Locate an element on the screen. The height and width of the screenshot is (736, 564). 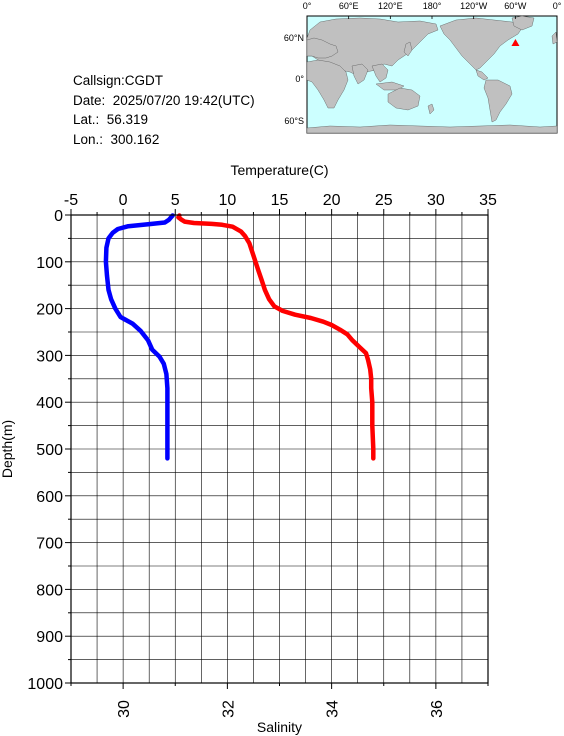
salinity-tick-label: 32 is located at coordinates (228, 709).